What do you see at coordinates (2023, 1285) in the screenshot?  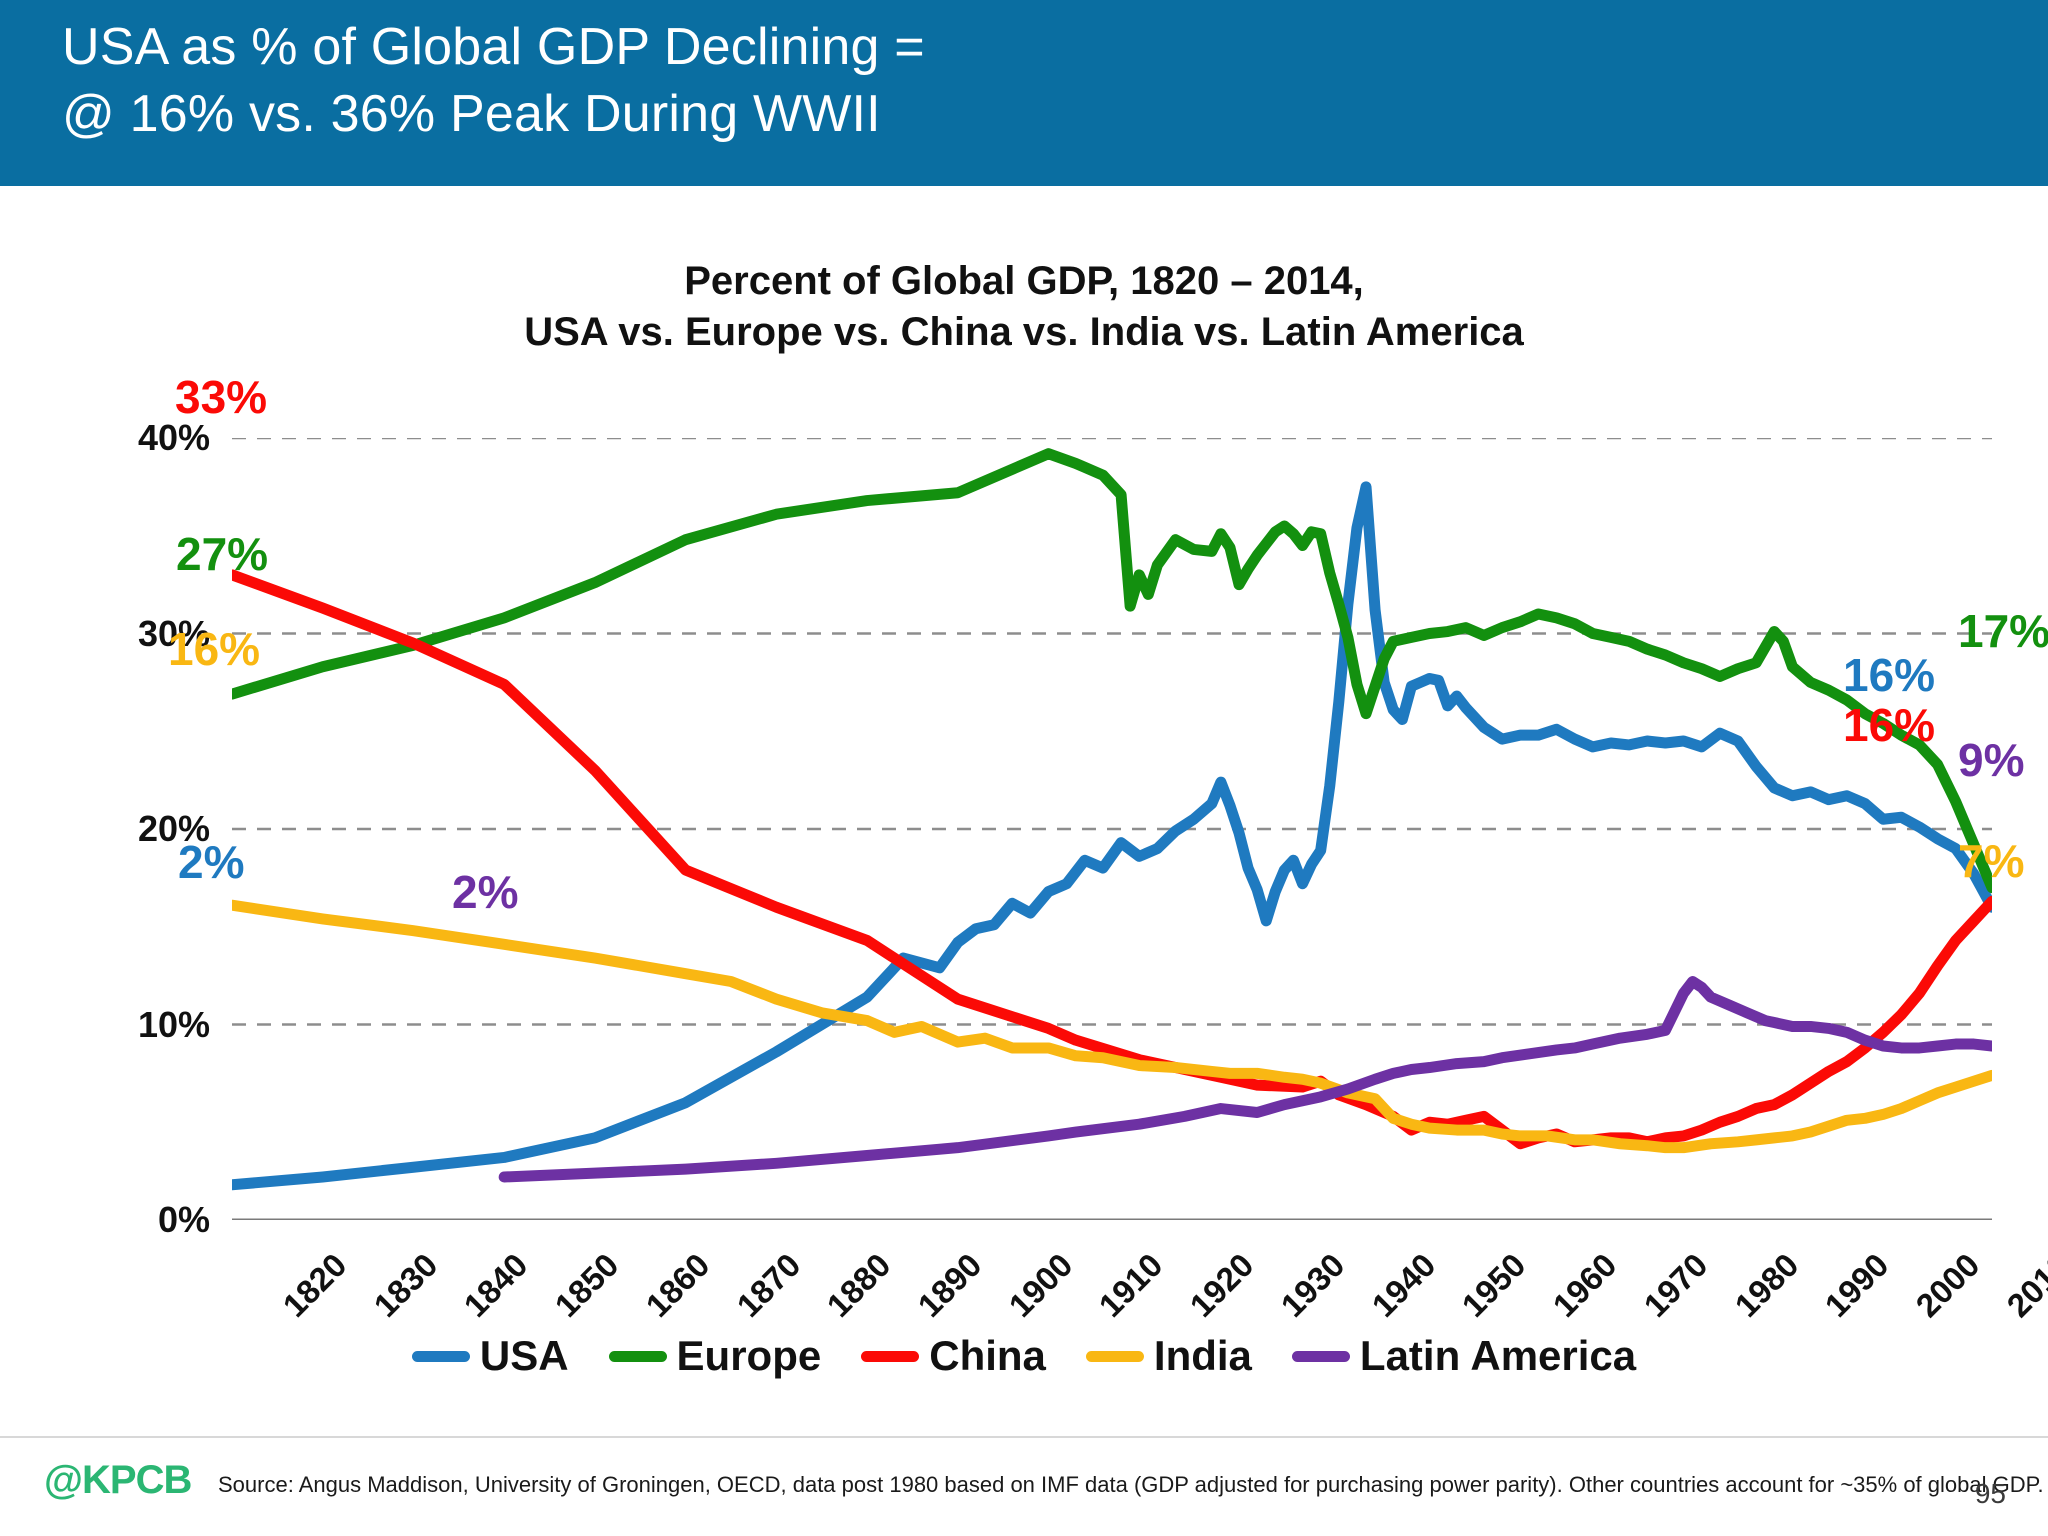 I see `x-axis-label: 2010` at bounding box center [2023, 1285].